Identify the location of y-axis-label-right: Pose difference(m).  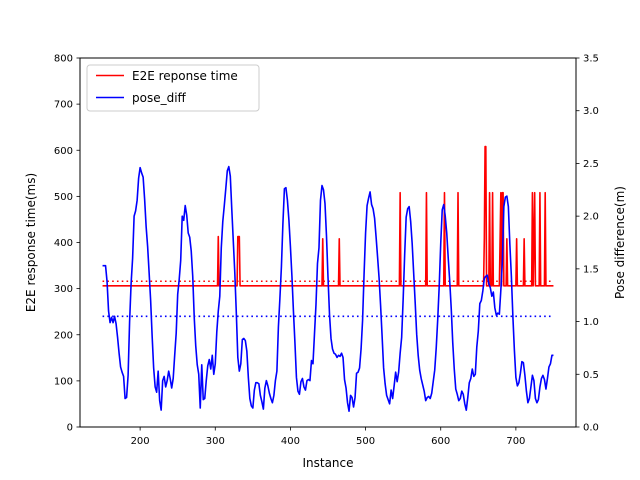
(620, 242).